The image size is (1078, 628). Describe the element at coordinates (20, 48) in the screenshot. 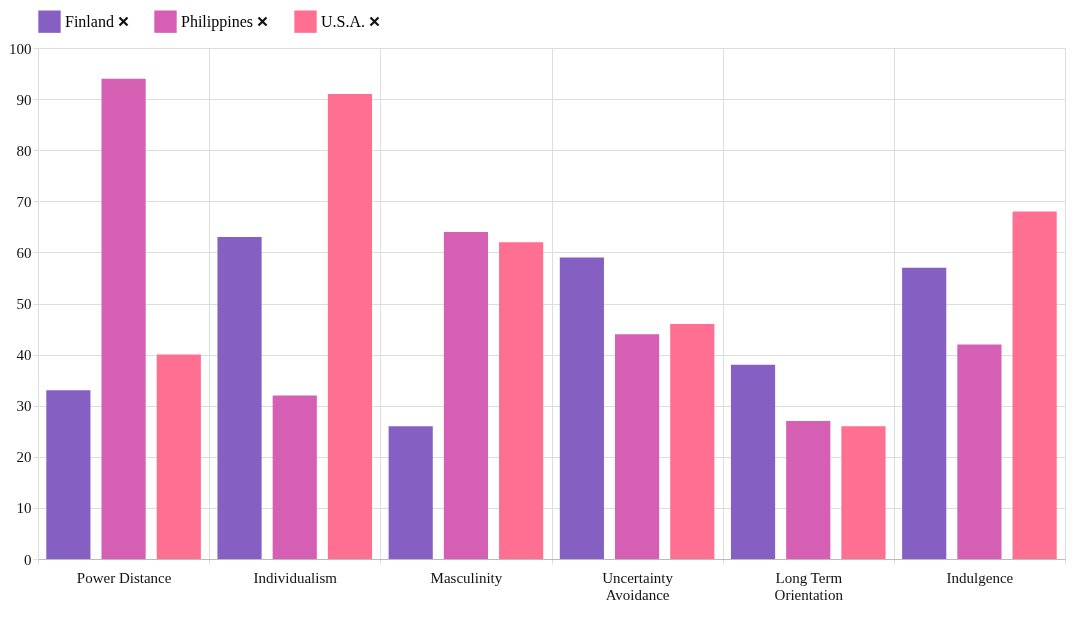

I see `y-tick-label: 100` at that location.